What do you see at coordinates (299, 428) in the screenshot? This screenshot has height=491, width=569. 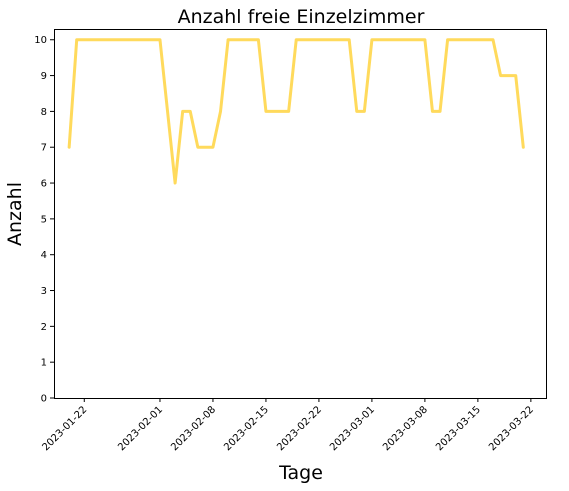 I see `x-tick-label: 2023-02-22` at bounding box center [299, 428].